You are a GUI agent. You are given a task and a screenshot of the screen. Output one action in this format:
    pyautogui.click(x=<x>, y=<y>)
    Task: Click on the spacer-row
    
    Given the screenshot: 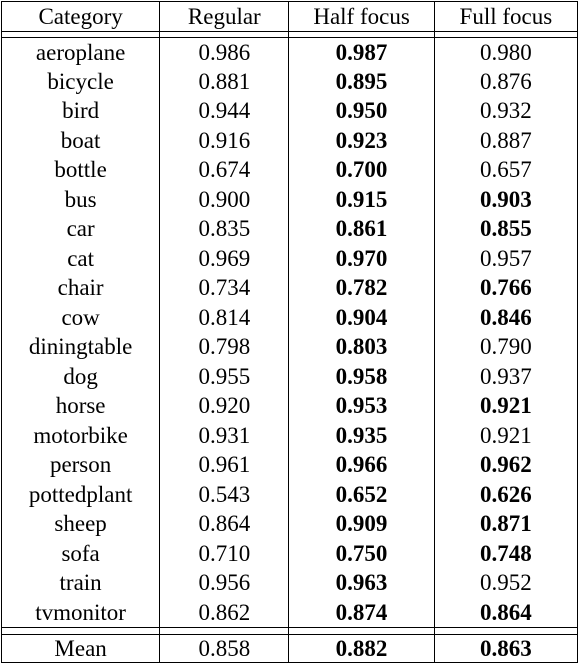 What is the action you would take?
    pyautogui.click(x=289, y=34)
    